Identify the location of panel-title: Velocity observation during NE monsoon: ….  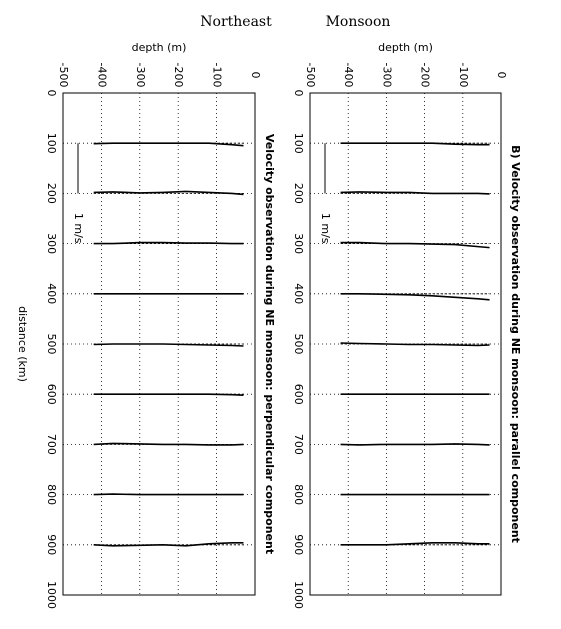
(269, 344).